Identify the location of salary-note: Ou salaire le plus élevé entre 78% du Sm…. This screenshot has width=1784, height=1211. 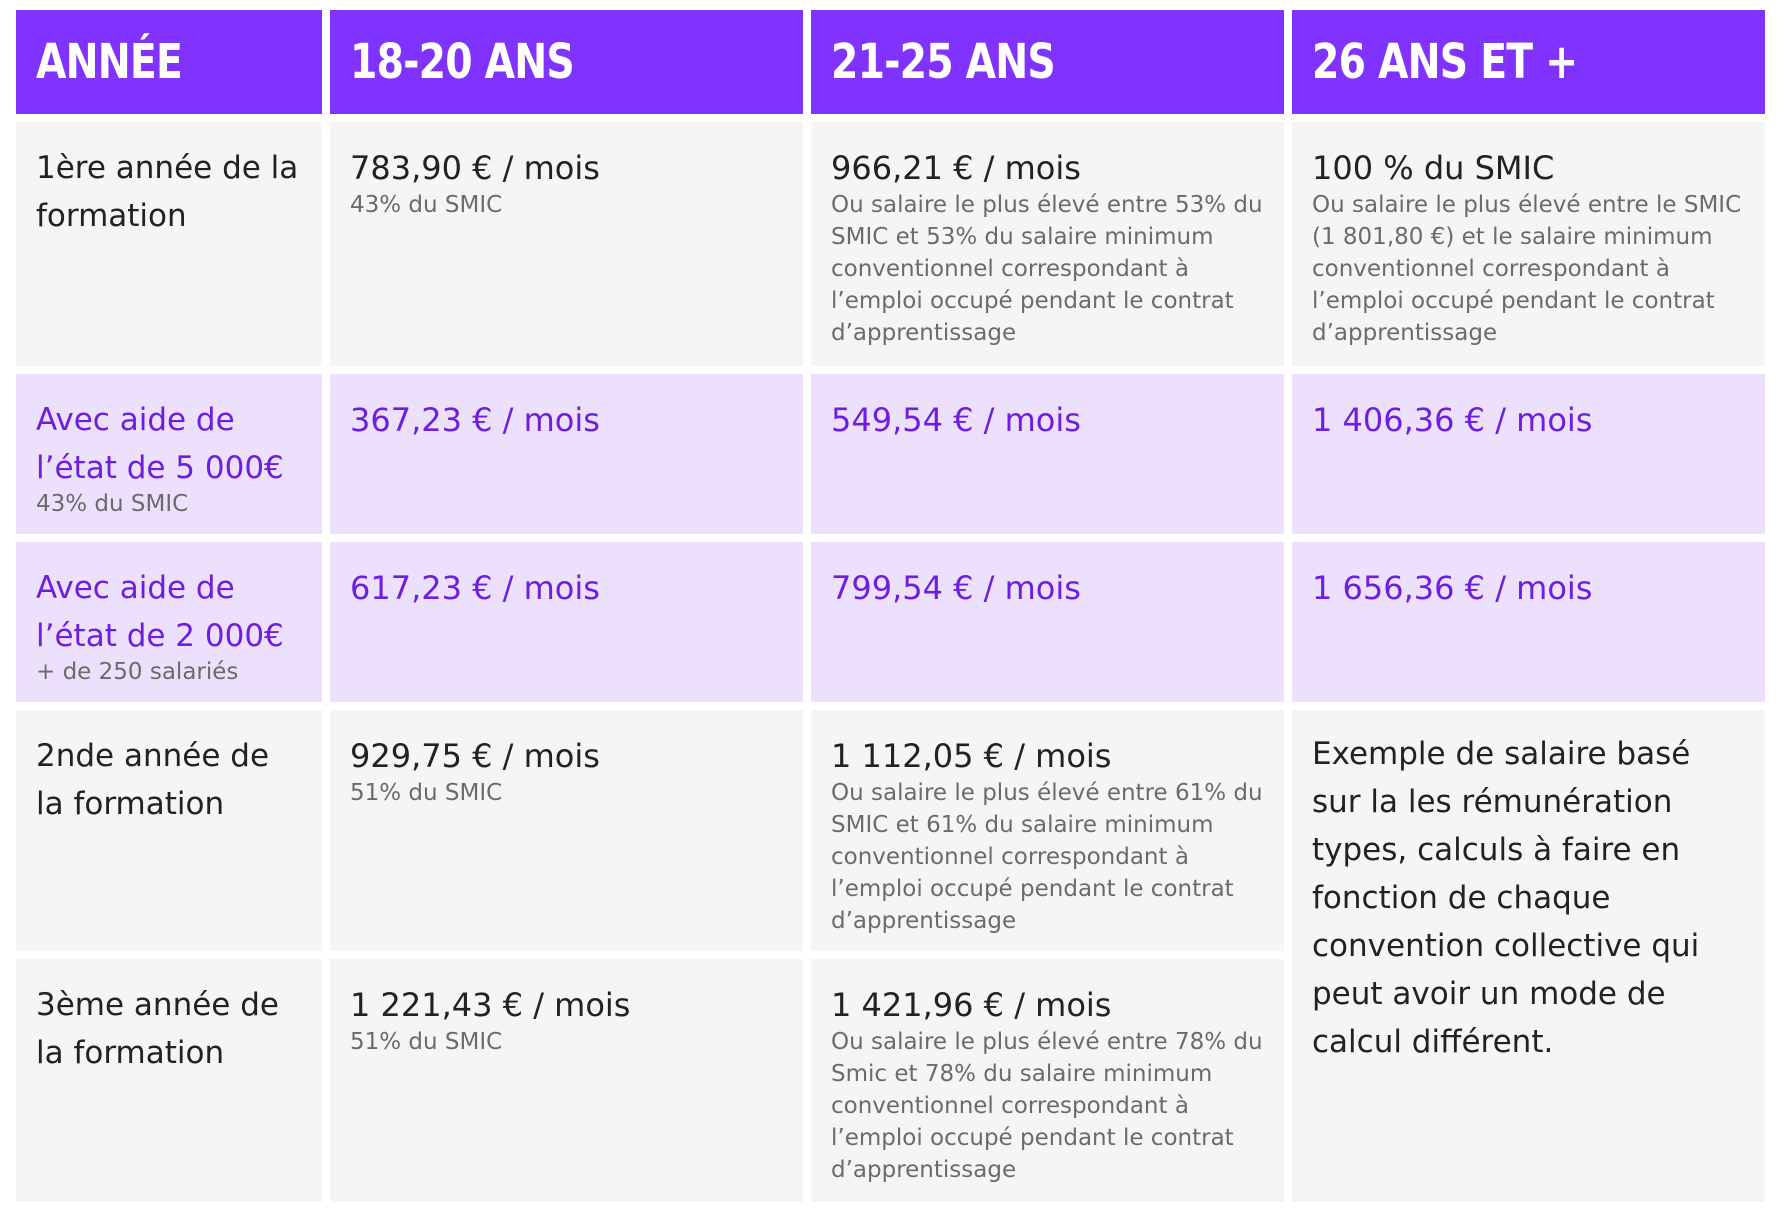
(1047, 1106).